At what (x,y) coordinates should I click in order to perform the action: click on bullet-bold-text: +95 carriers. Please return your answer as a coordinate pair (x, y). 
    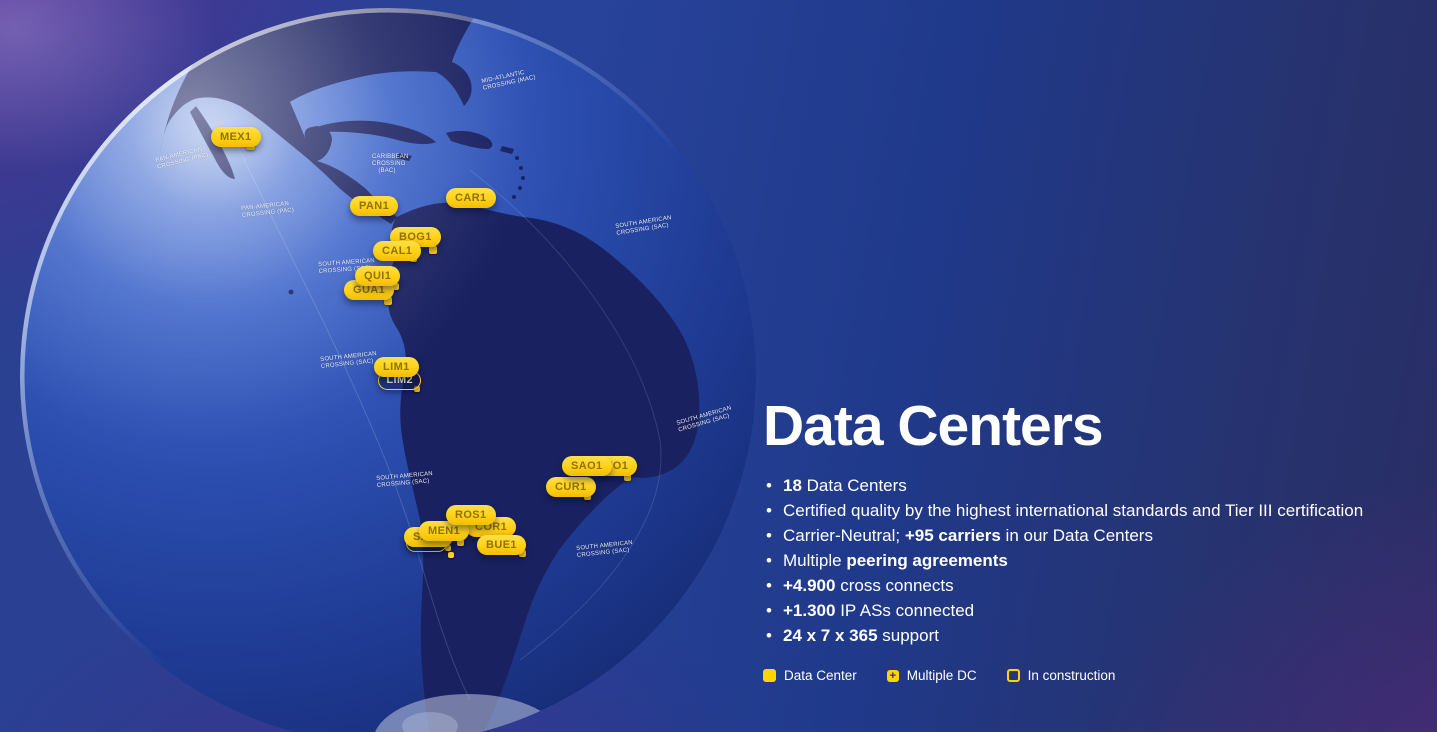
    Looking at the image, I should click on (952, 535).